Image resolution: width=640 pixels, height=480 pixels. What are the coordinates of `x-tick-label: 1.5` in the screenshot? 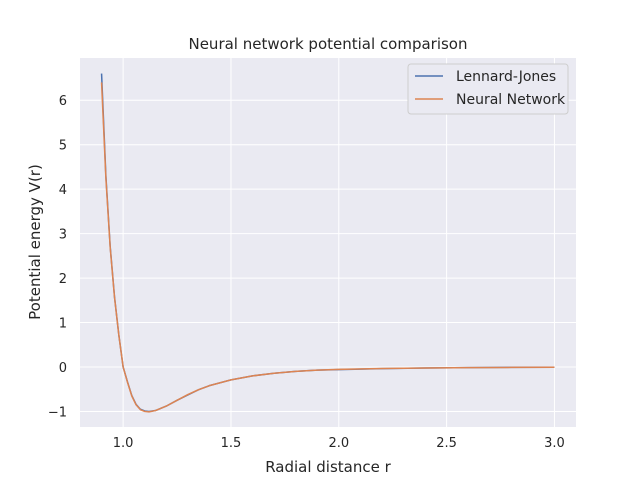 It's located at (231, 443).